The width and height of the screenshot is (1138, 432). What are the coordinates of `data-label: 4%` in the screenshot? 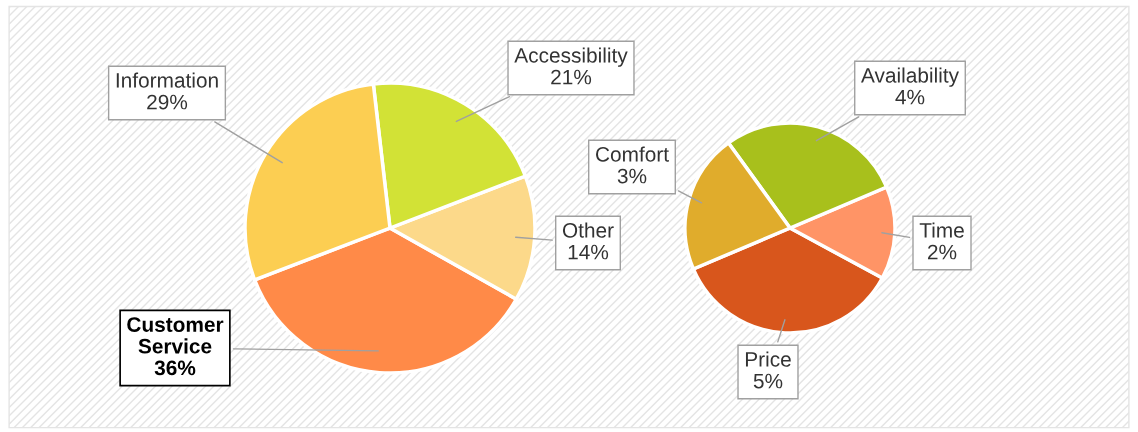 It's located at (910, 97).